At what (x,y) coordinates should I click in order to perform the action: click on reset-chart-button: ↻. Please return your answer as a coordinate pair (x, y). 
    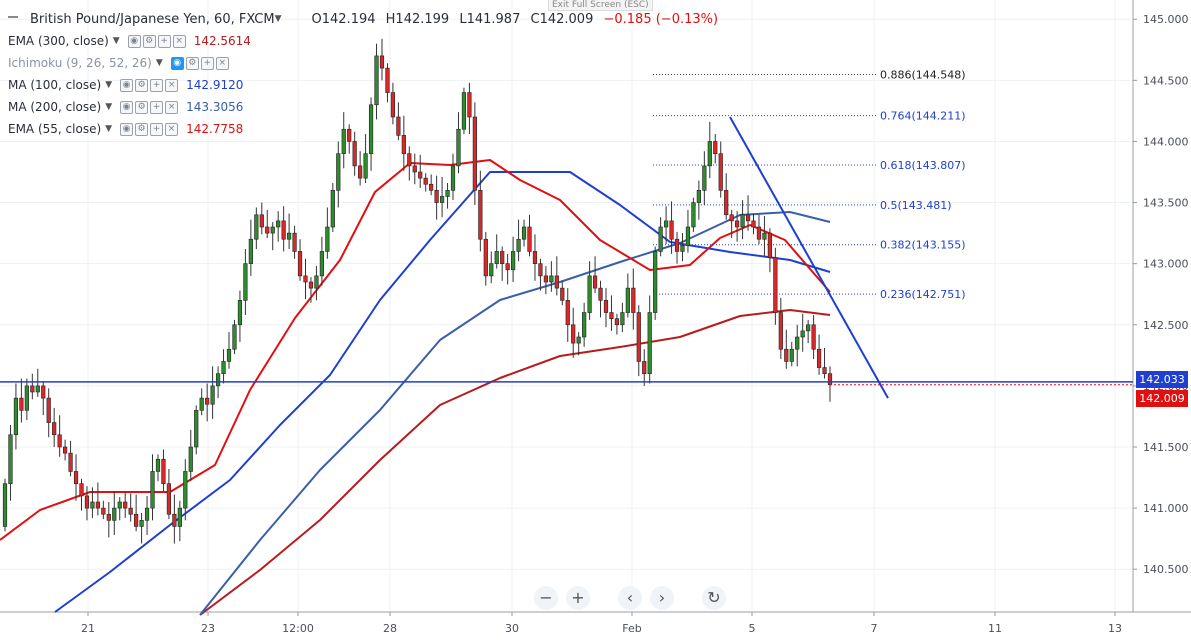
    Looking at the image, I should click on (714, 598).